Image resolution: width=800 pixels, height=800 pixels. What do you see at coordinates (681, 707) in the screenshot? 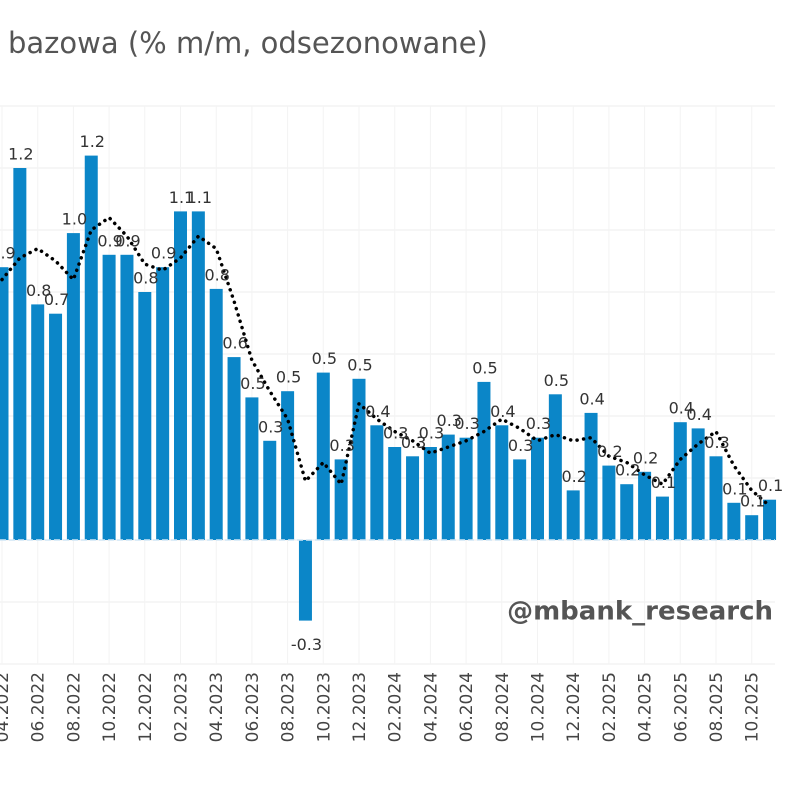
I see `x-tick-label: 06.2025` at bounding box center [681, 707].